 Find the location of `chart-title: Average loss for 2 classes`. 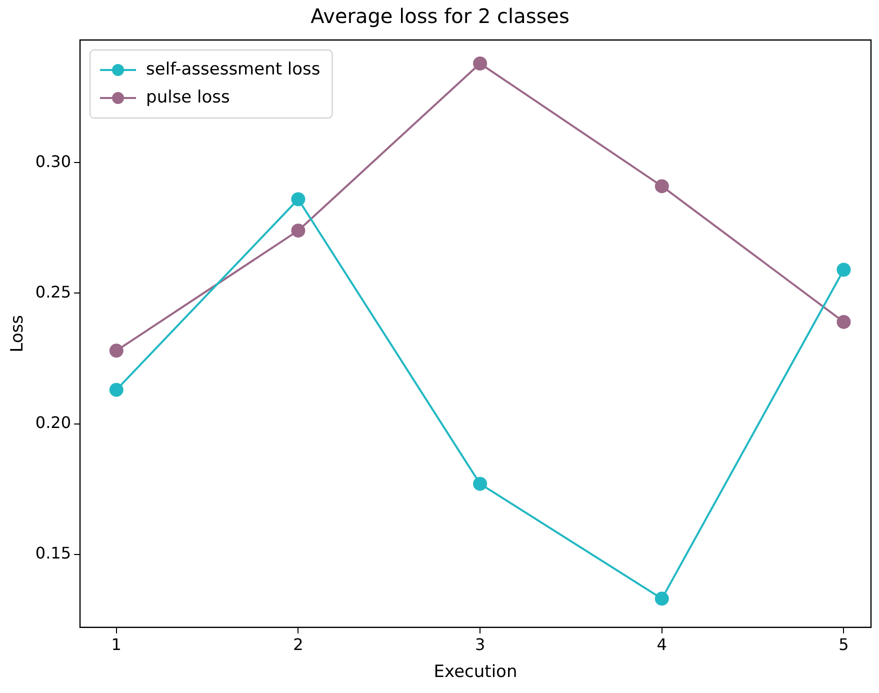

chart-title: Average loss for 2 classes is located at coordinates (440, 16).